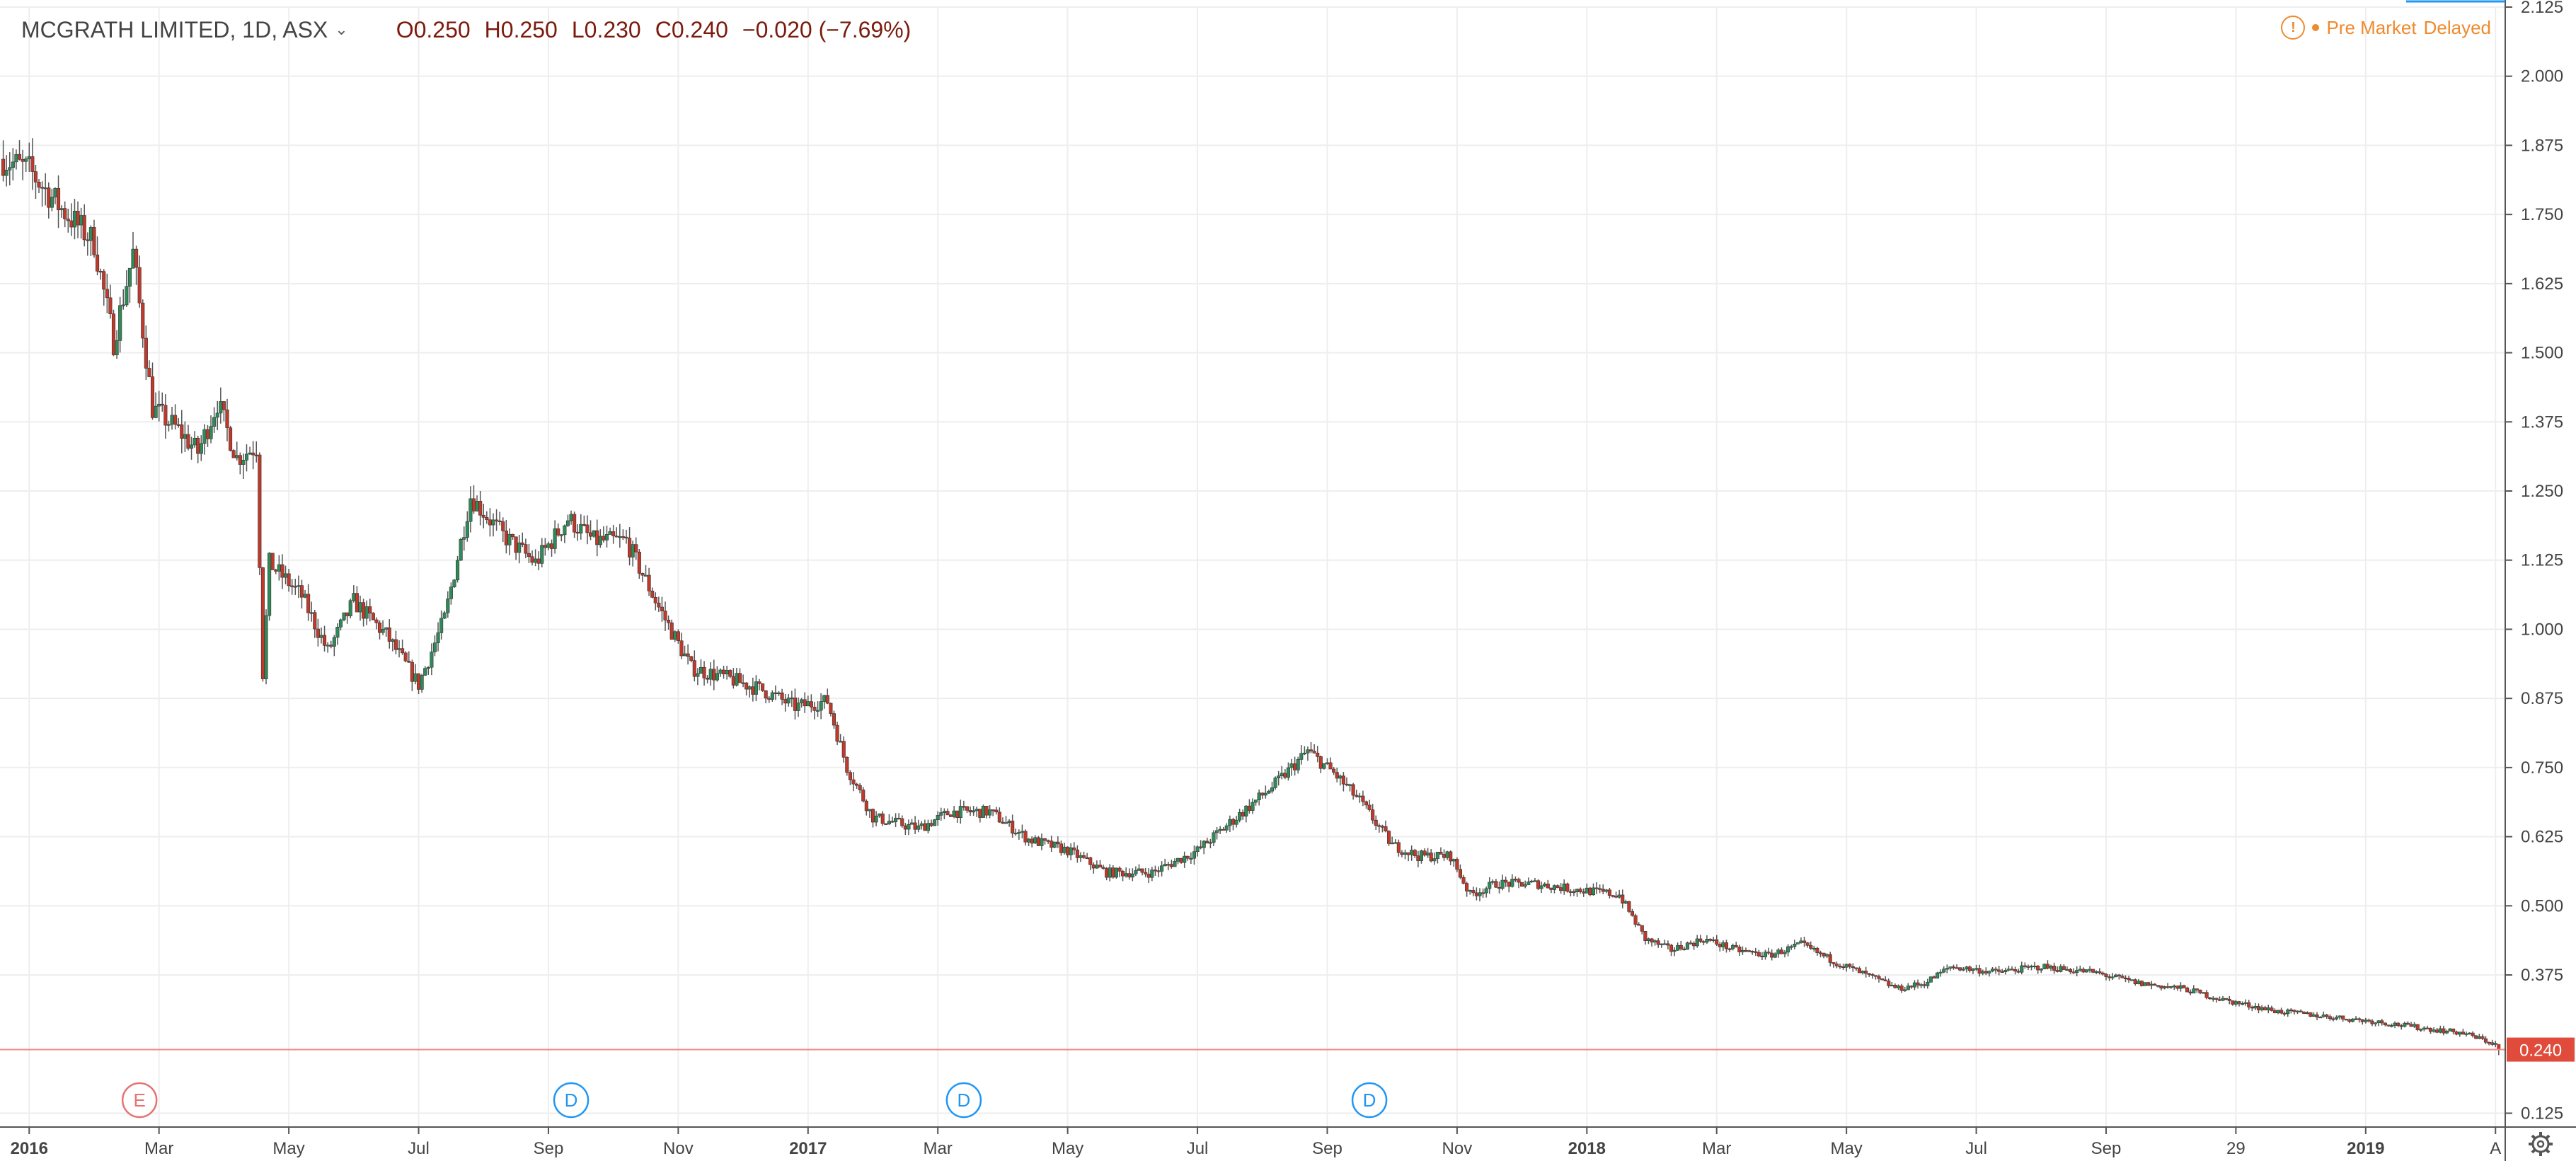  What do you see at coordinates (2542, 975) in the screenshot?
I see `y-tick-label: 0.375` at bounding box center [2542, 975].